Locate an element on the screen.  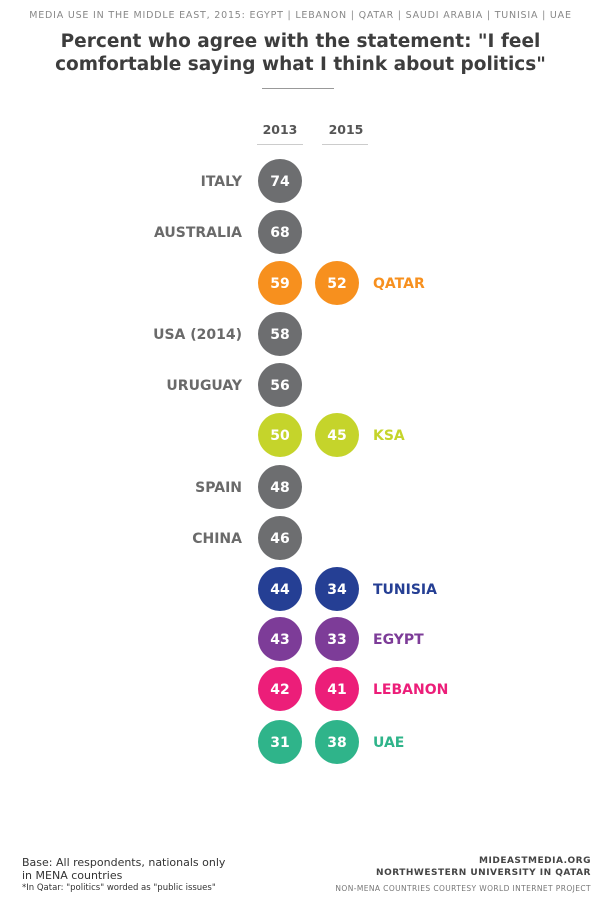
bubble-value-tunisia-2013: 44 is located at coordinates (280, 590).